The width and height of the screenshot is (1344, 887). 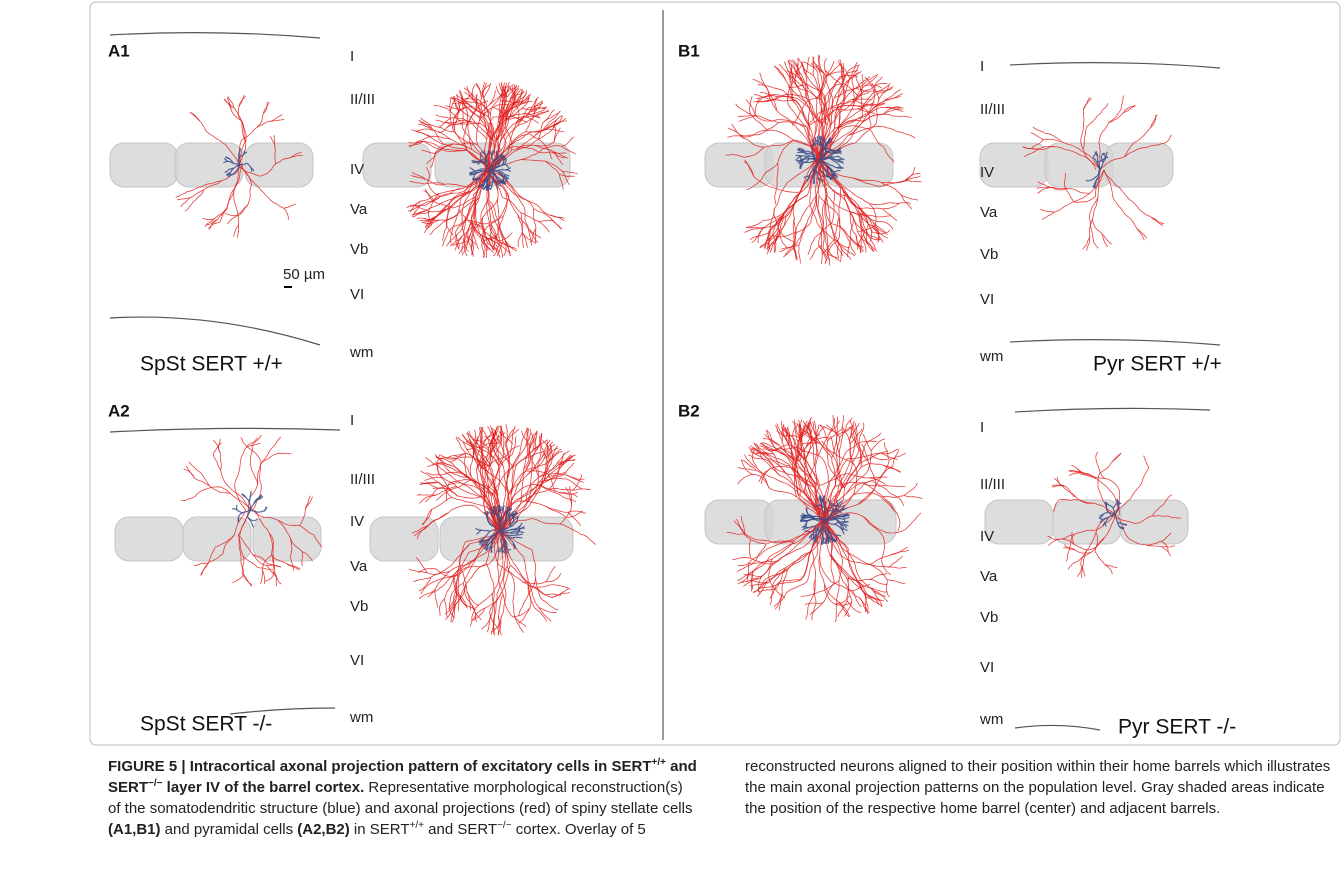 What do you see at coordinates (352, 56) in the screenshot?
I see `layer-label: I` at bounding box center [352, 56].